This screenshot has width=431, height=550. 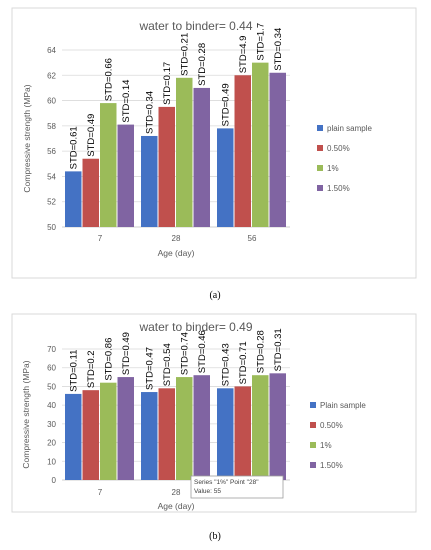 What do you see at coordinates (167, 364) in the screenshot?
I see `data-label: STD=0.54` at bounding box center [167, 364].